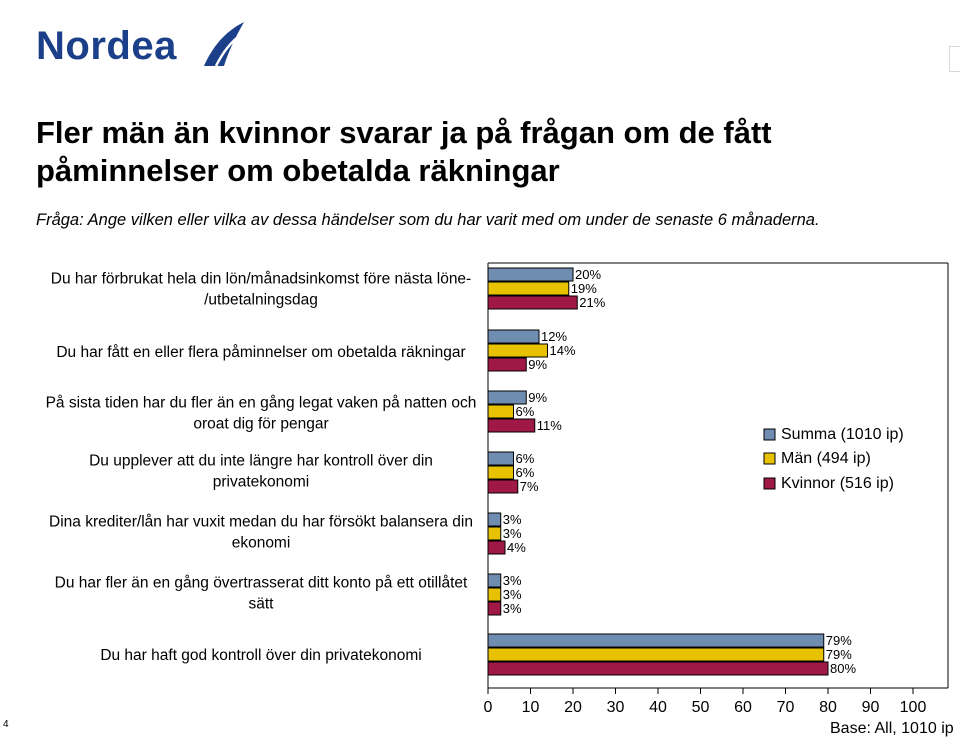  Describe the element at coordinates (224, 44) in the screenshot. I see `sail-icon` at that location.